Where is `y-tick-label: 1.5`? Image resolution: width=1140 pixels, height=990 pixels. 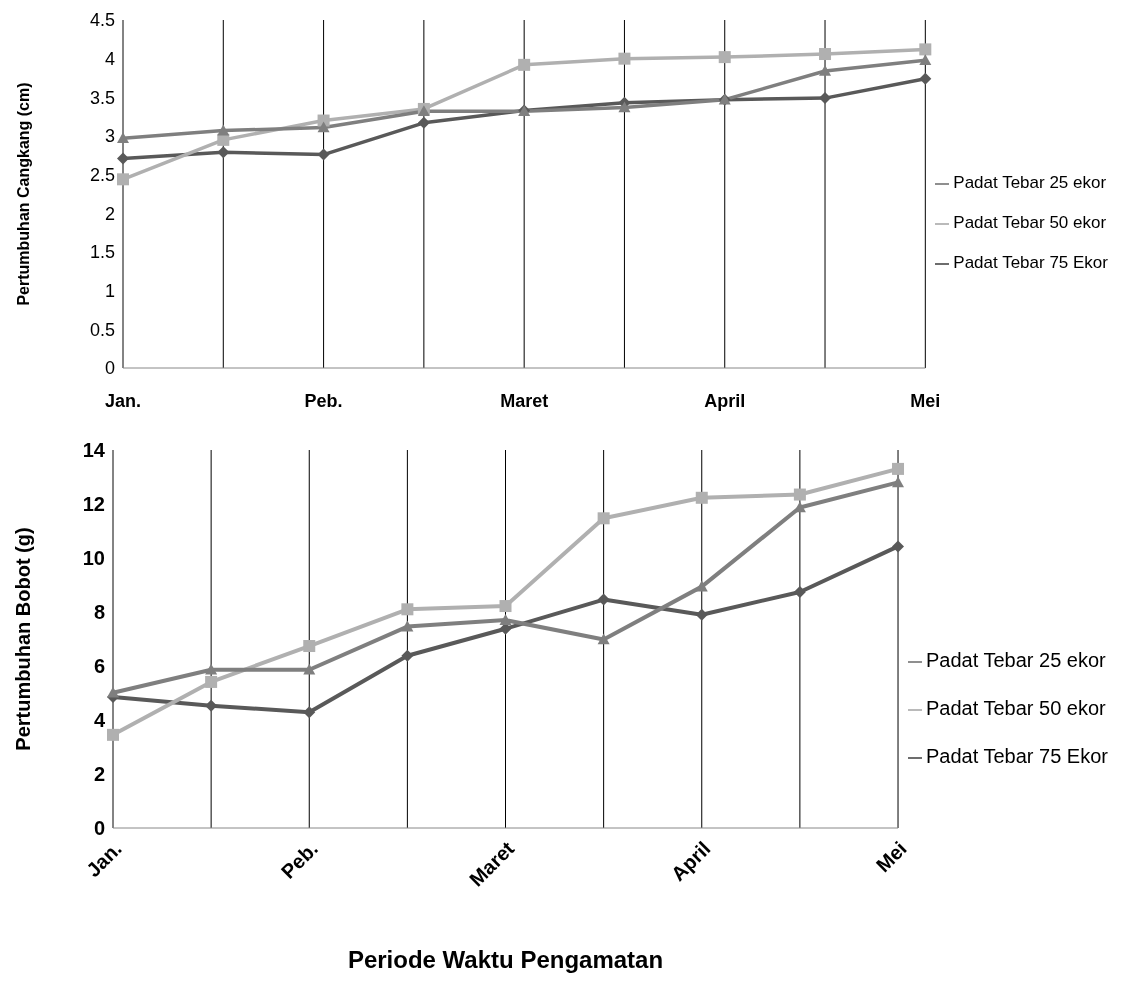
y-tick-label: 1.5 is located at coordinates (102, 252).